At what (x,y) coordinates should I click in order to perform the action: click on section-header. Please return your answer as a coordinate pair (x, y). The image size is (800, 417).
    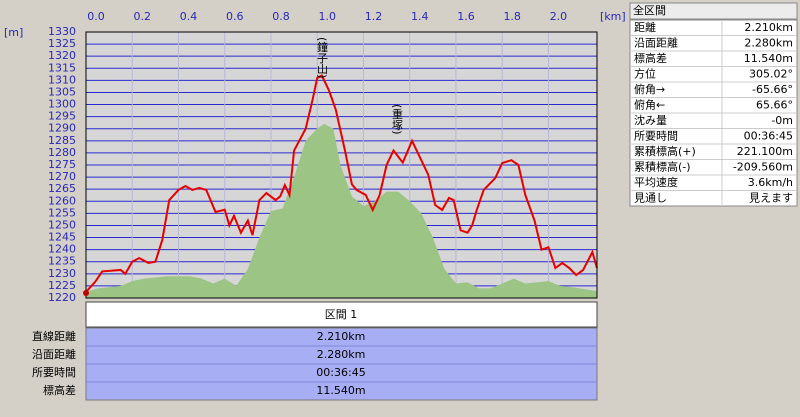
    Looking at the image, I should click on (341, 314).